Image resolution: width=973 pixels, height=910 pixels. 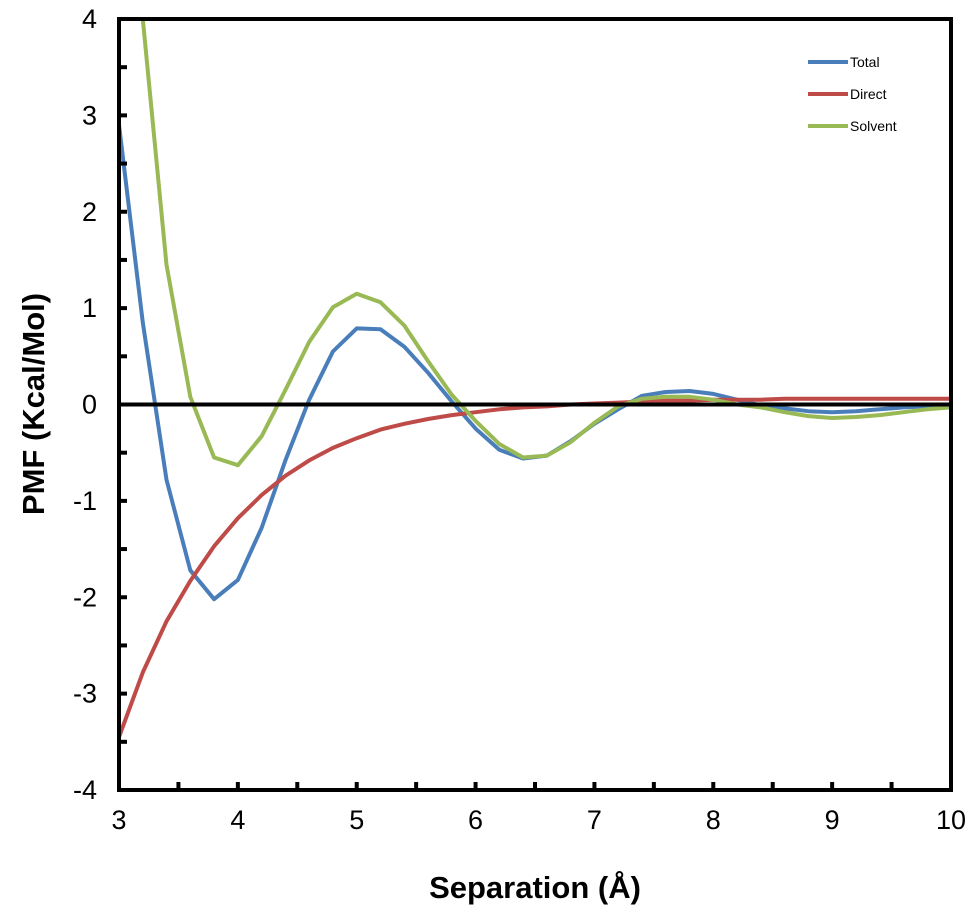 I want to click on y-tick-label: -2, so click(x=85, y=597).